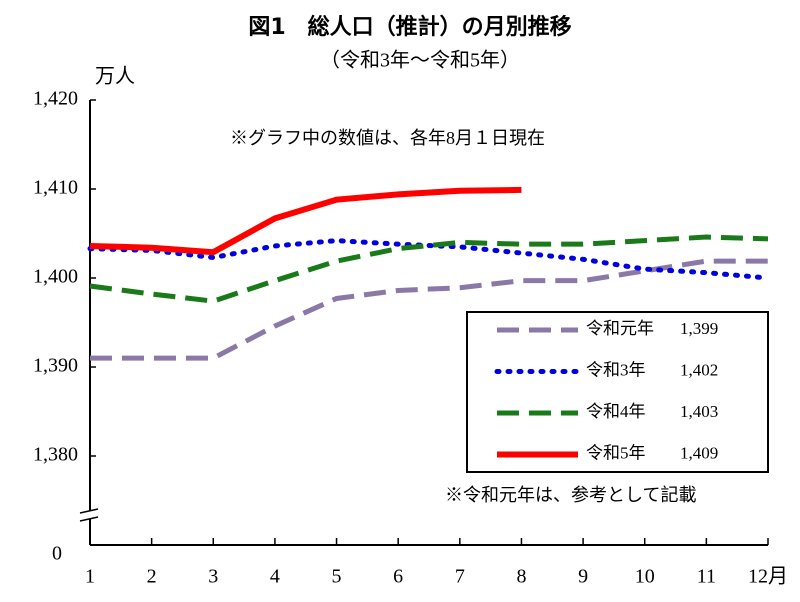 This screenshot has height=602, width=800. Describe the element at coordinates (57, 554) in the screenshot. I see `y-origin-label: 0` at that location.